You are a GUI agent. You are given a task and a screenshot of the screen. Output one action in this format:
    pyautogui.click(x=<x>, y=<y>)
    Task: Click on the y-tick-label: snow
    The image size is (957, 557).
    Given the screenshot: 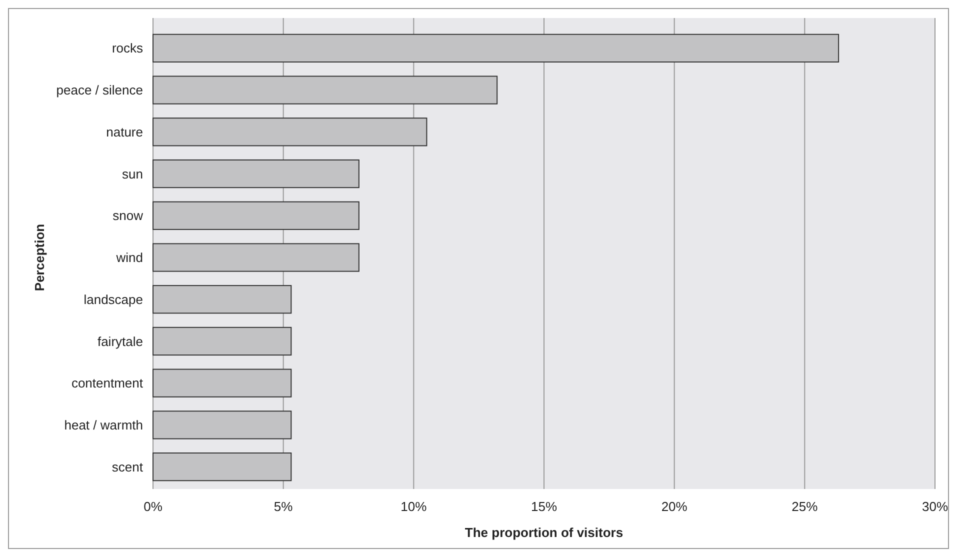 What is the action you would take?
    pyautogui.click(x=128, y=216)
    